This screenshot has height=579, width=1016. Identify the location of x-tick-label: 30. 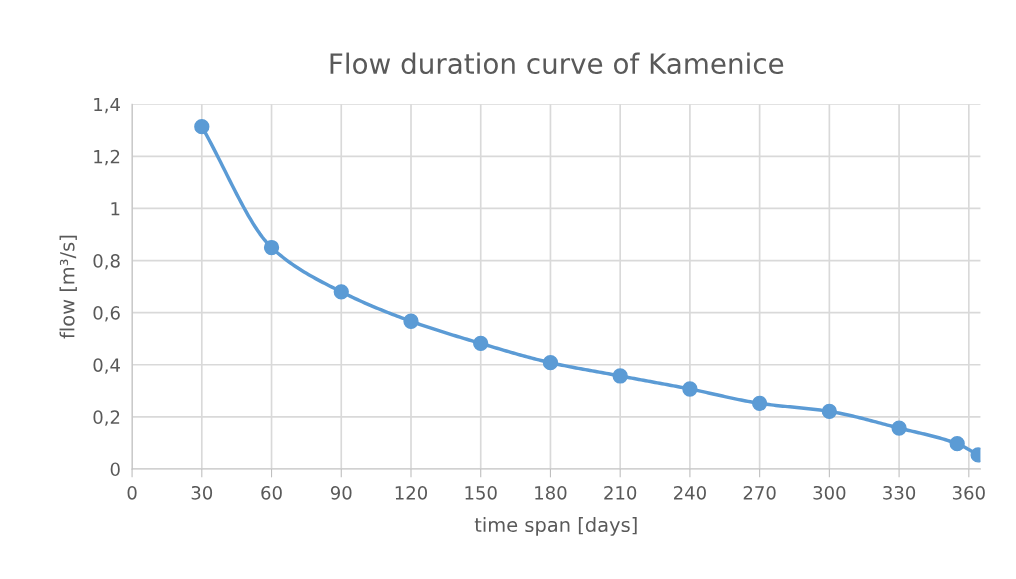
(202, 492).